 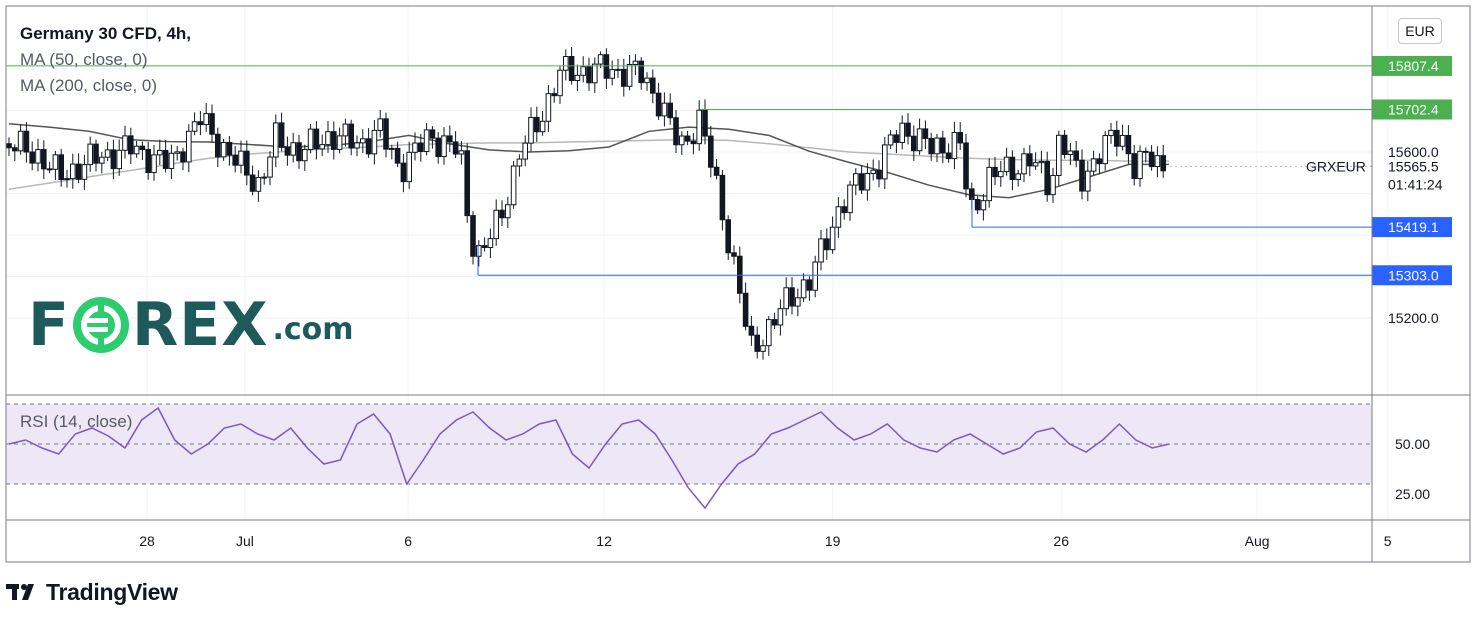 I want to click on x-tick-label: Jul, so click(x=245, y=541).